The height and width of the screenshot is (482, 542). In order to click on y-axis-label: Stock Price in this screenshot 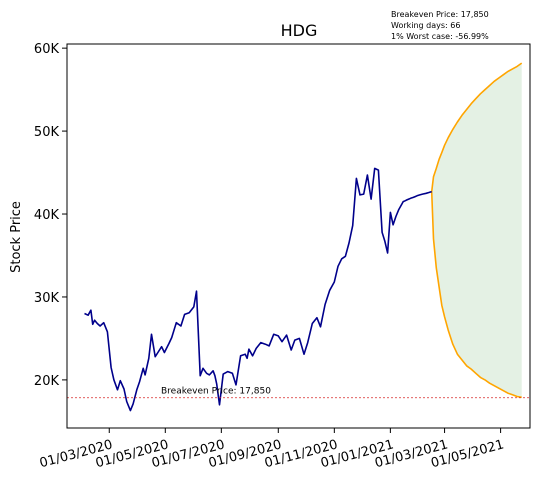, I will do `click(16, 237)`.